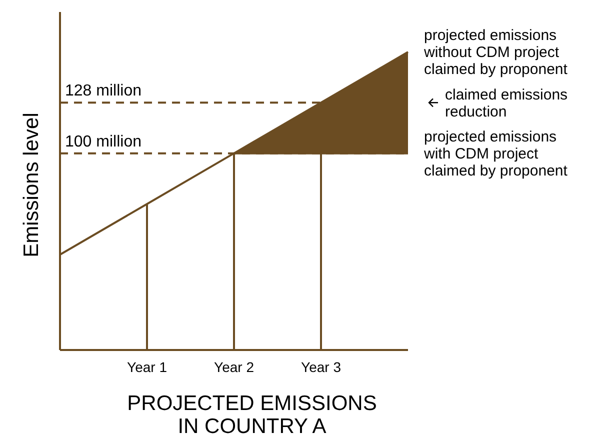 This screenshot has width=605, height=441. I want to click on y-axis-title: Emissions level, so click(31, 185).